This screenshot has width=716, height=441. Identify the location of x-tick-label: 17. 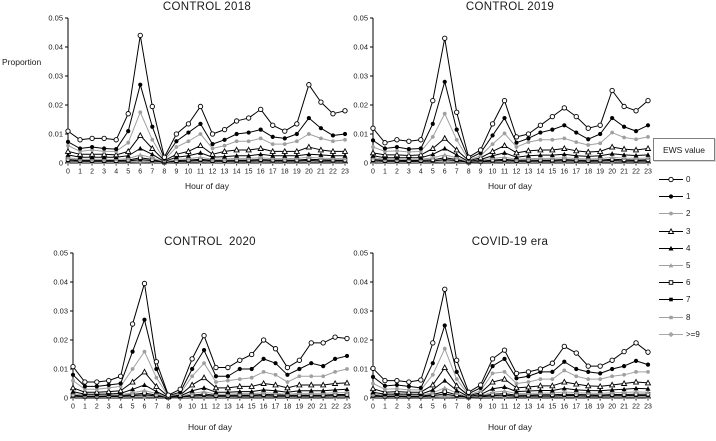
(576, 407).